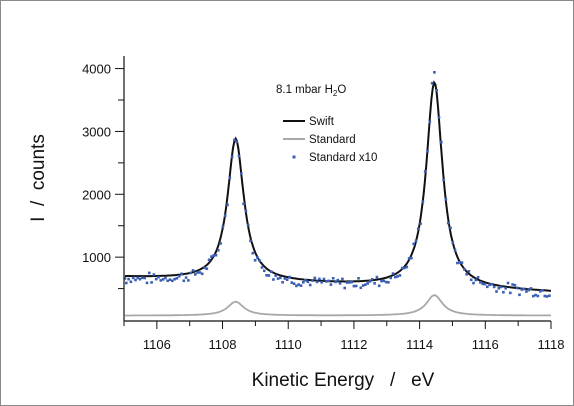  Describe the element at coordinates (353, 344) in the screenshot. I see `x-tick-label: 1112` at that location.